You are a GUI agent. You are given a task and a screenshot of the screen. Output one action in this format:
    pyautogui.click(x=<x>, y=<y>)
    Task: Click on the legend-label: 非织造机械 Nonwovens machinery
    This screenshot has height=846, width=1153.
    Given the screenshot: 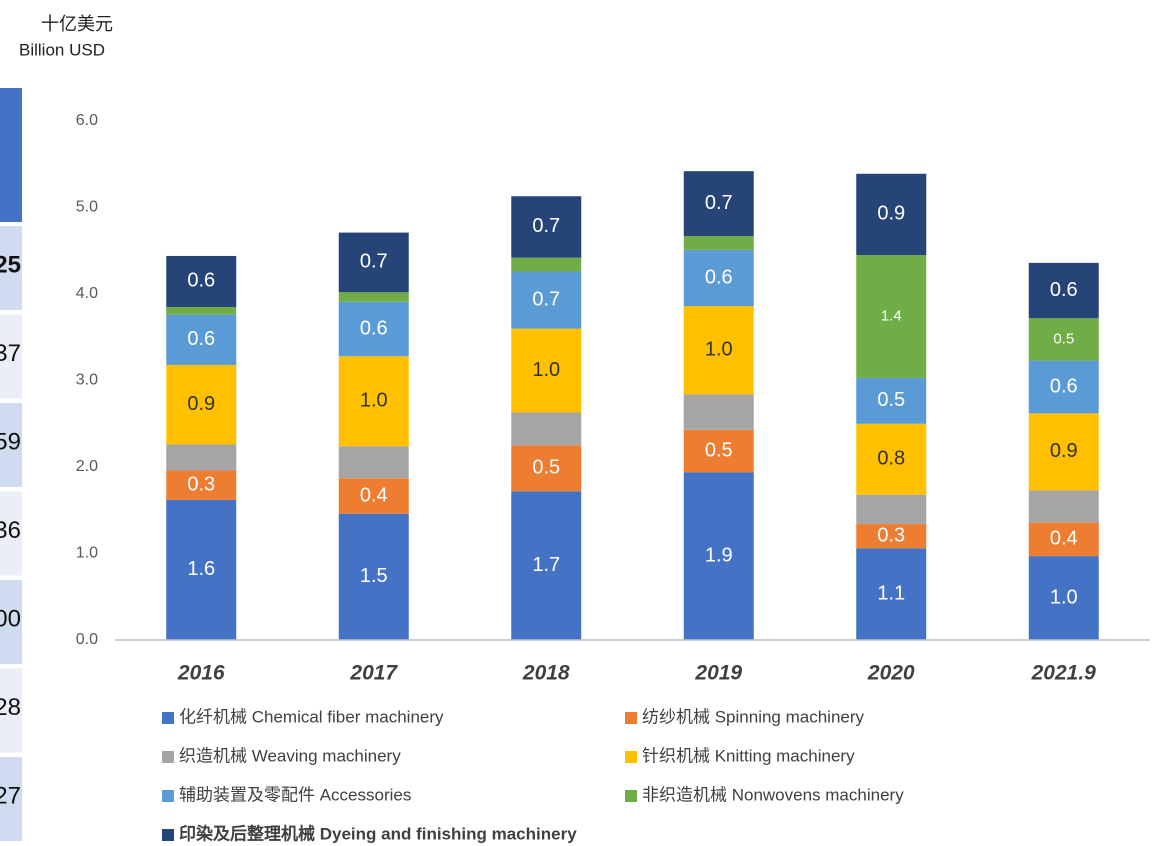 What is the action you would take?
    pyautogui.click(x=773, y=794)
    